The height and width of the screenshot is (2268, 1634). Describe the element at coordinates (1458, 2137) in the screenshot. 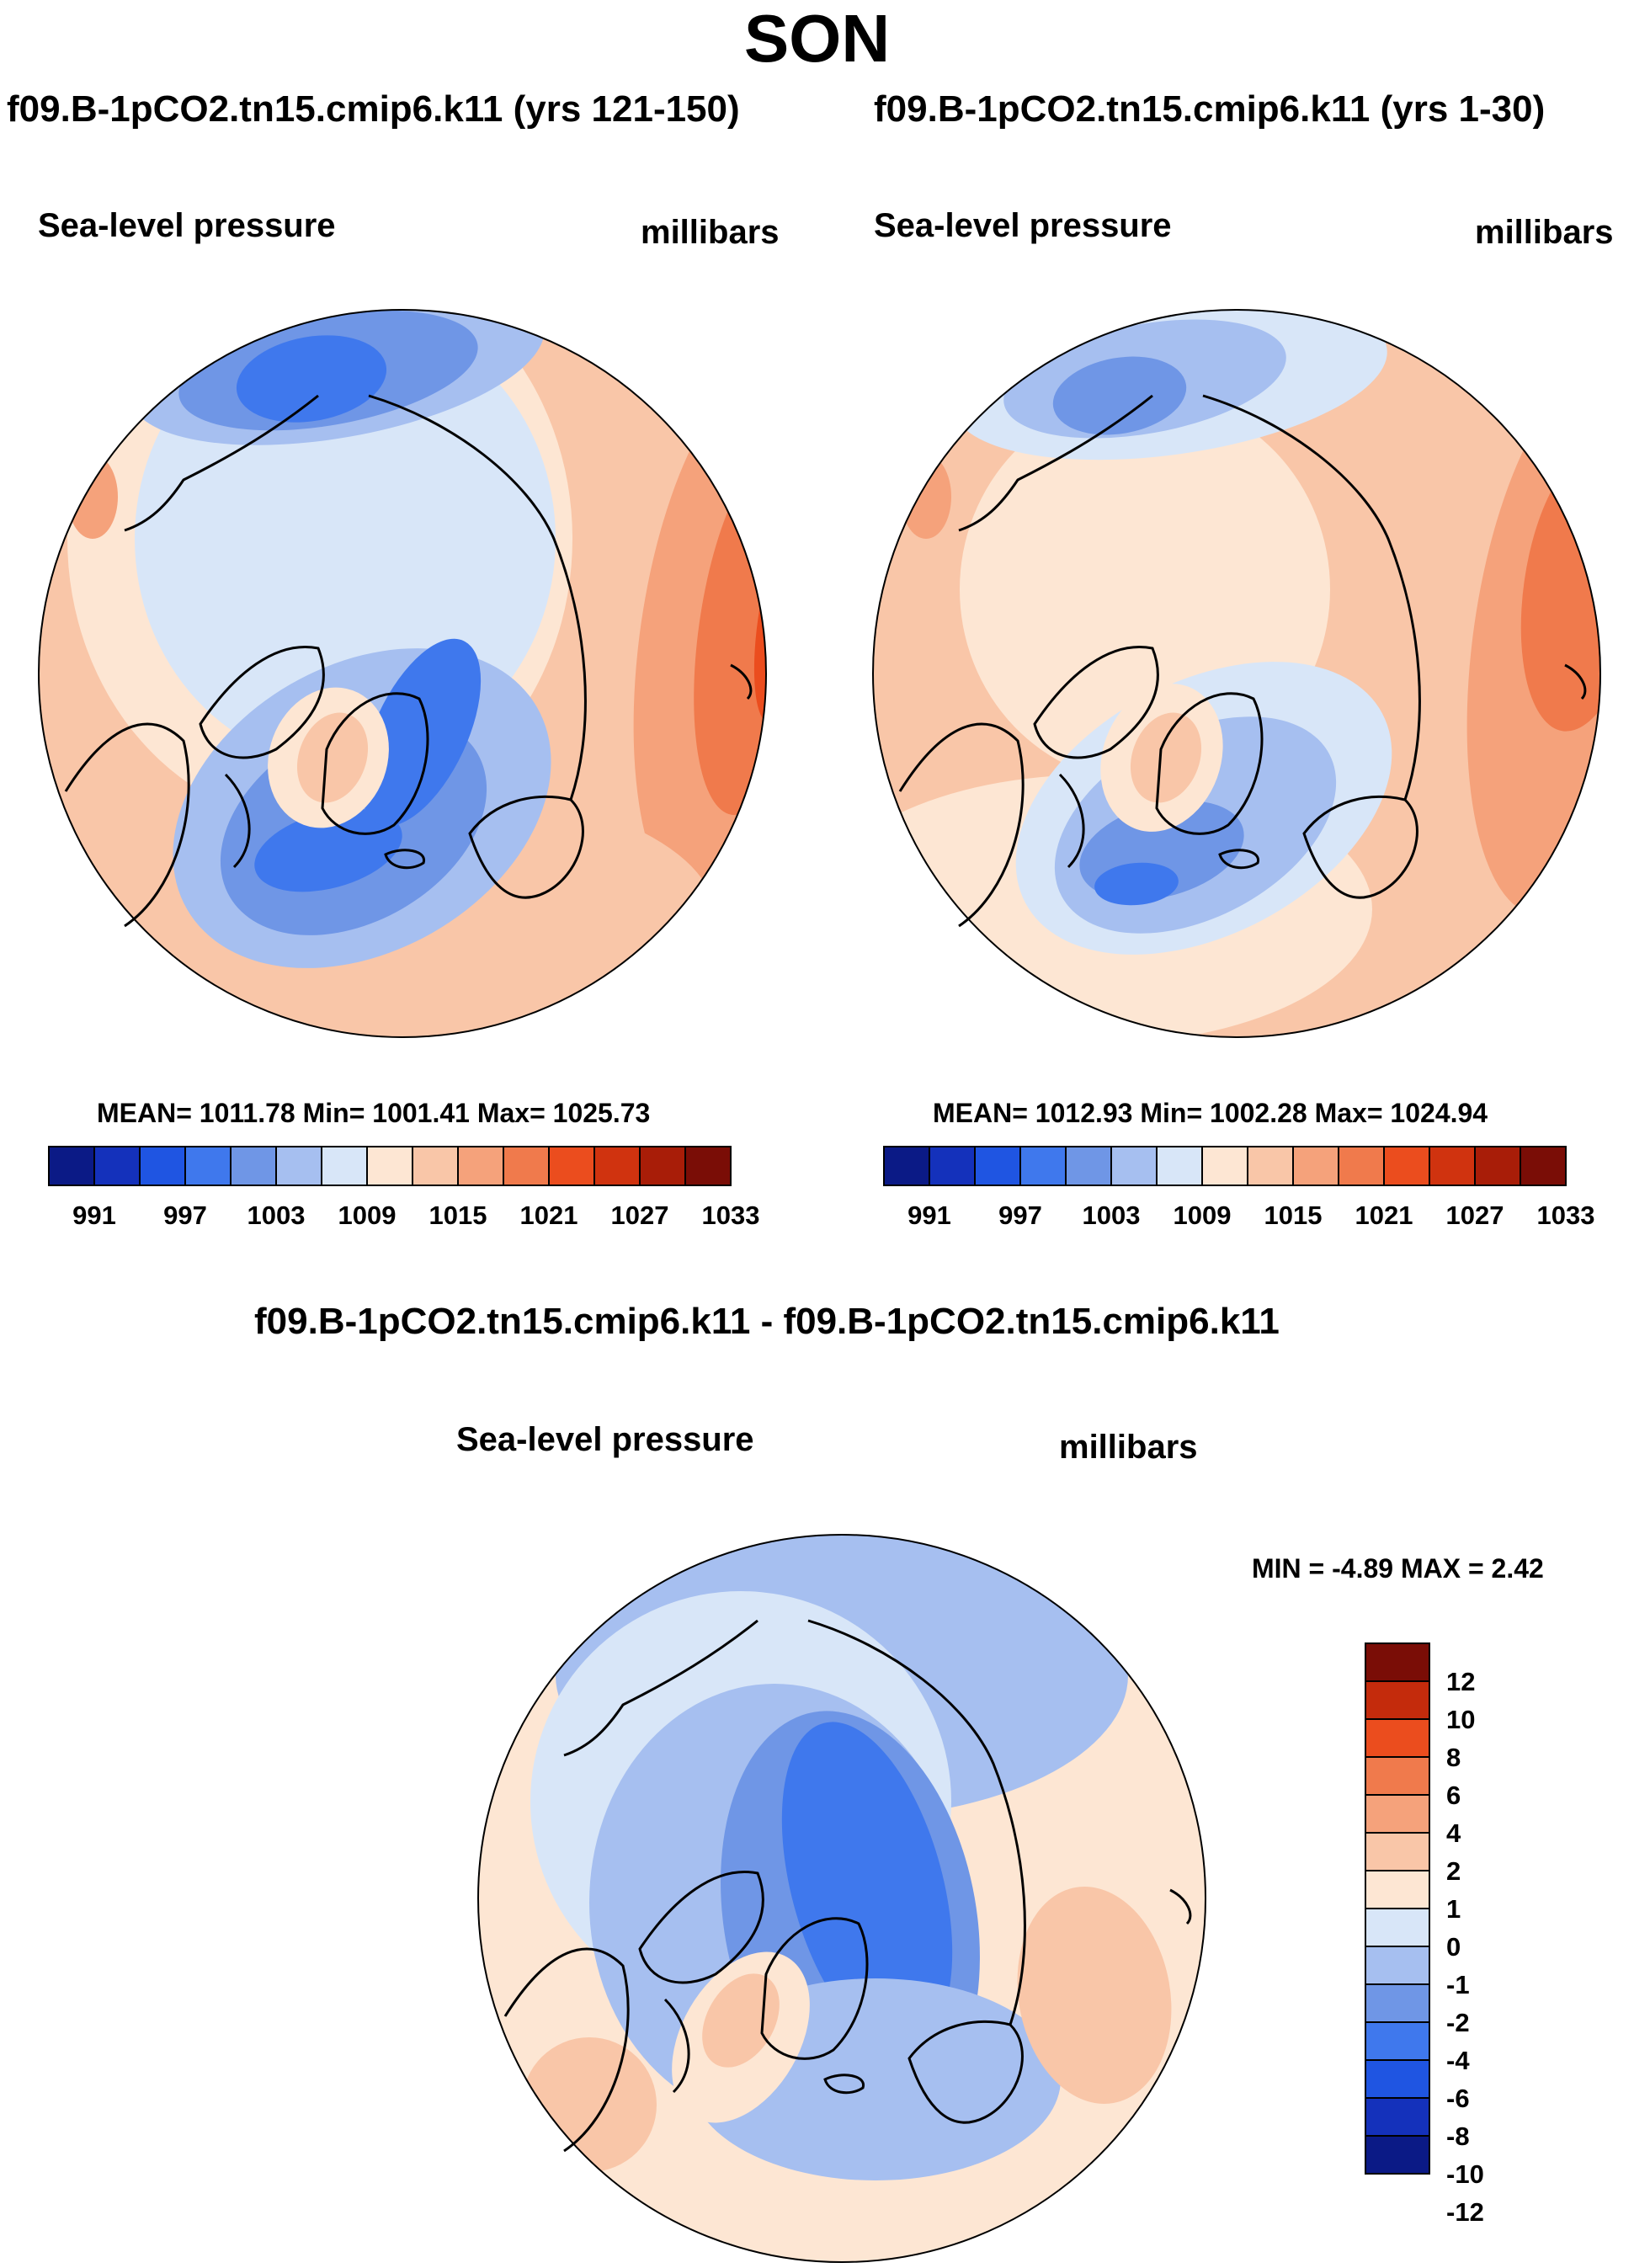

I see `colorbar-tick-label: -8` at that location.